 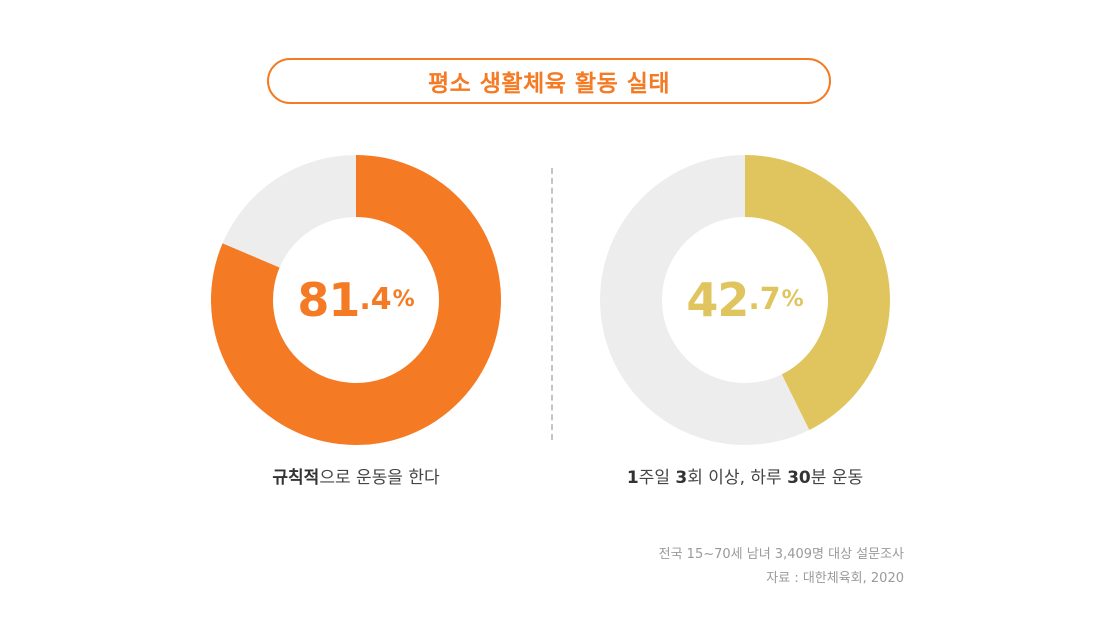 I want to click on value-integer-right: 42, so click(x=717, y=300).